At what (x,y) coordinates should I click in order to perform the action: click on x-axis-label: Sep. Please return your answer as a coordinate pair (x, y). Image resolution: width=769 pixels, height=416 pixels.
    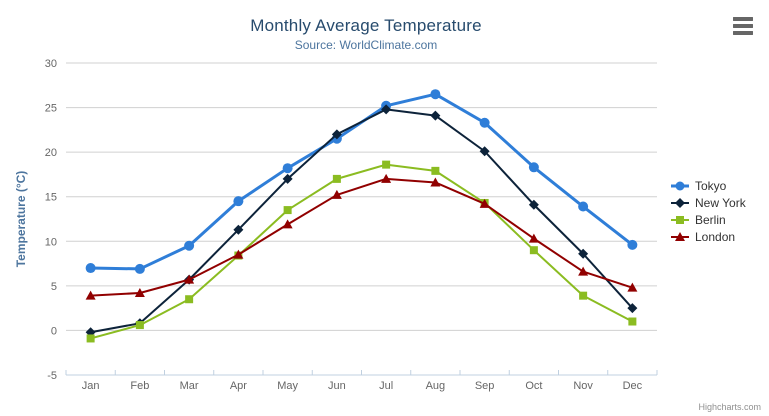
    Looking at the image, I should click on (485, 386).